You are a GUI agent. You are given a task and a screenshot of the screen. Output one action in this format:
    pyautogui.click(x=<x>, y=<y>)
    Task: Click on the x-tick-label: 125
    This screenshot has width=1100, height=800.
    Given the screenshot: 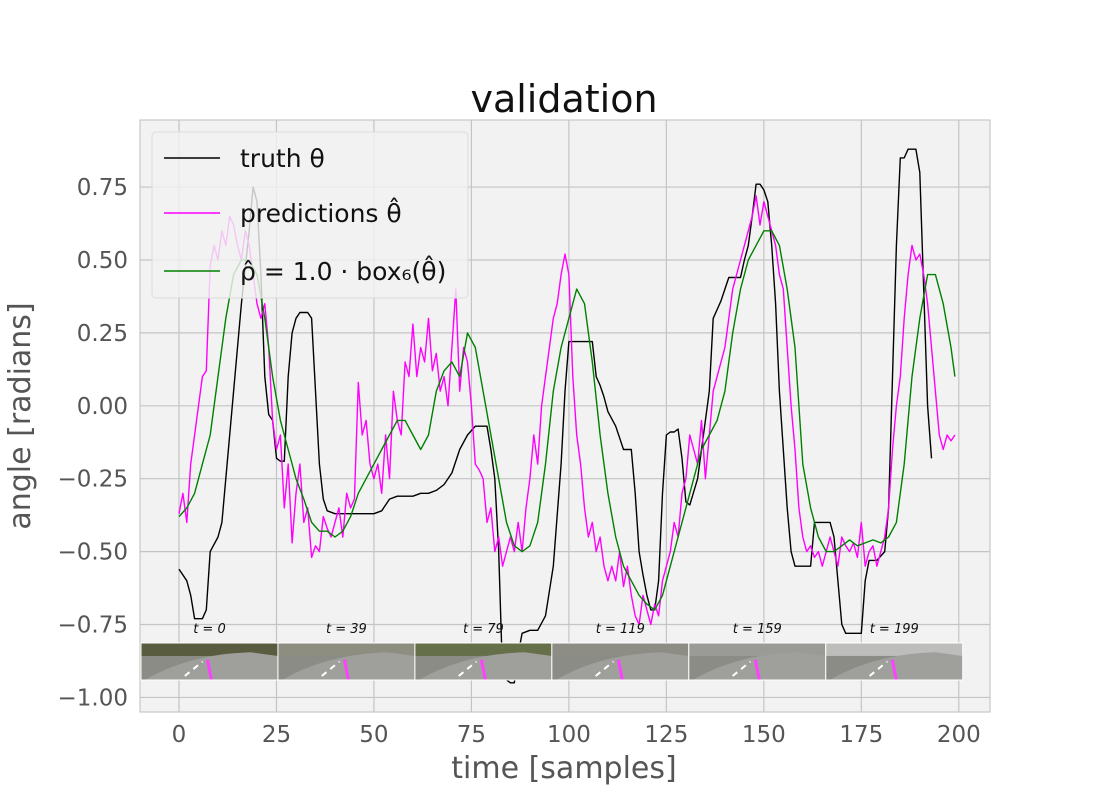 What is the action you would take?
    pyautogui.click(x=666, y=735)
    